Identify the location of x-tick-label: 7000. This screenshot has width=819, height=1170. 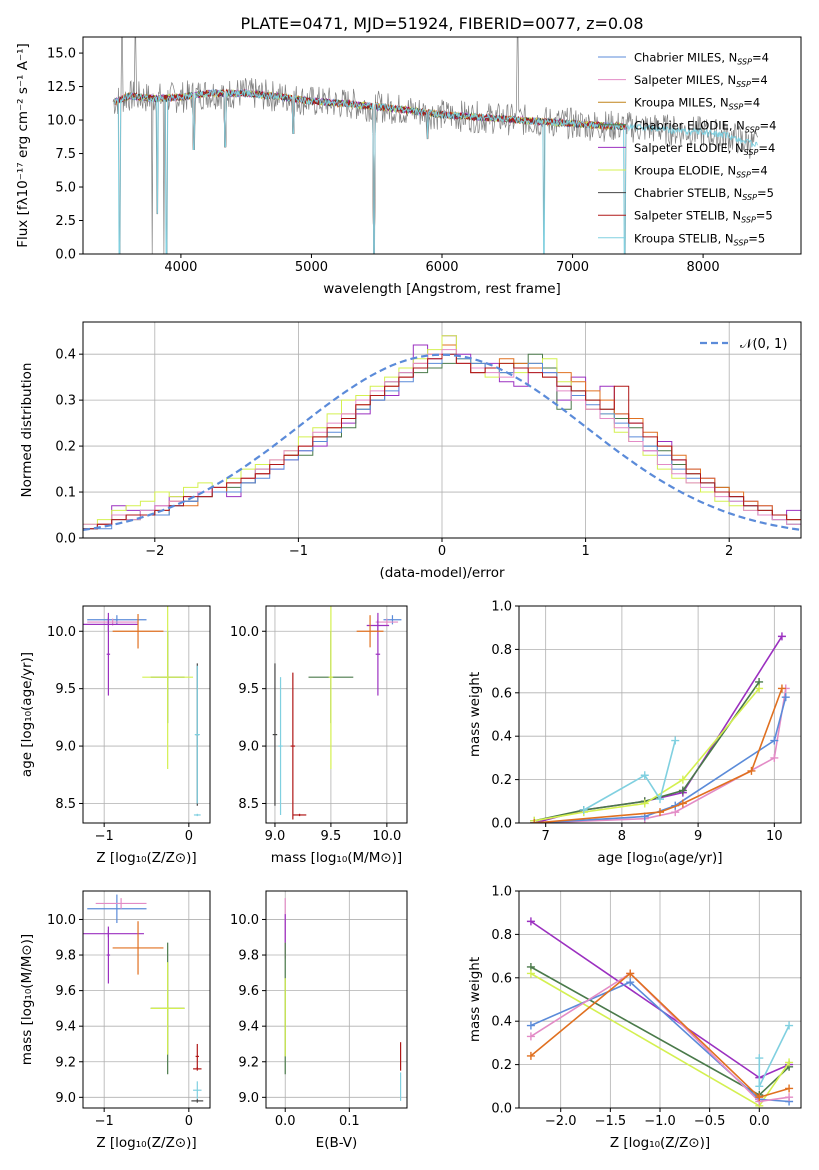
(572, 267).